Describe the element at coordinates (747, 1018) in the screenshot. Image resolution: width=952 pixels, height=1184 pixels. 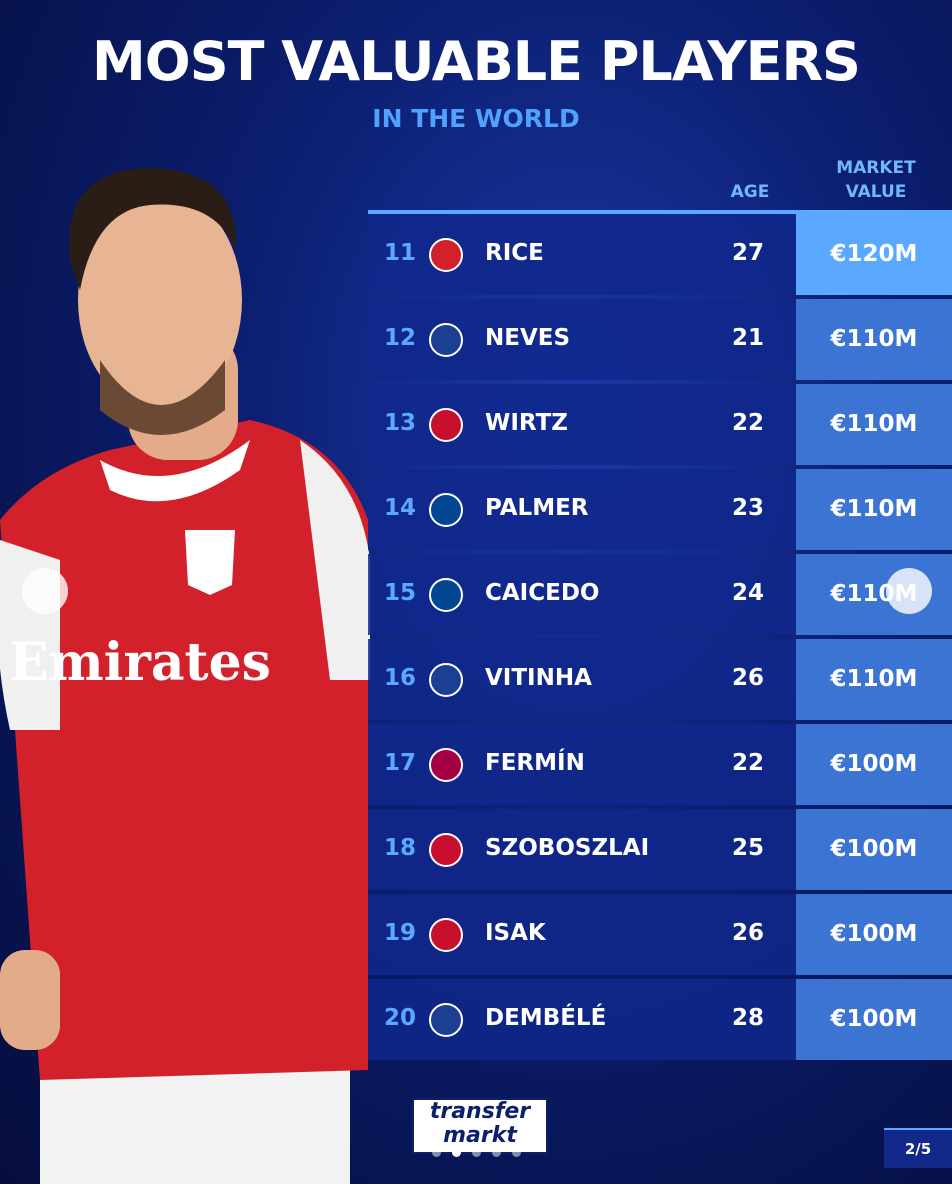
I see `age: 28` at that location.